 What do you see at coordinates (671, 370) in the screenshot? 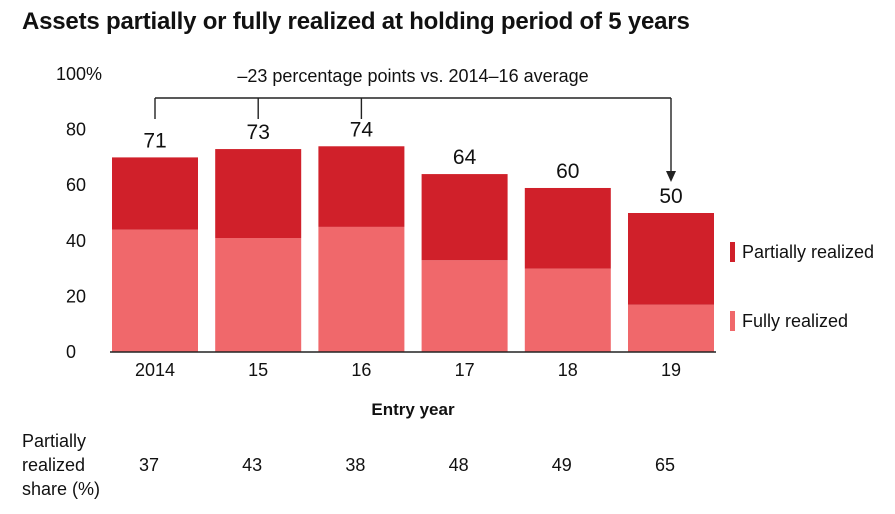
I see `x-tick-label: 19` at bounding box center [671, 370].